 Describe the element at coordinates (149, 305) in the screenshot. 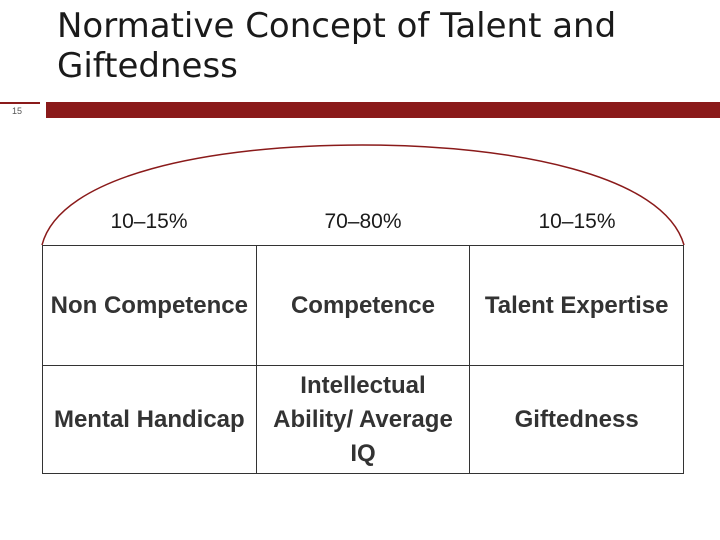

I see `table-cell: Non Competence` at that location.